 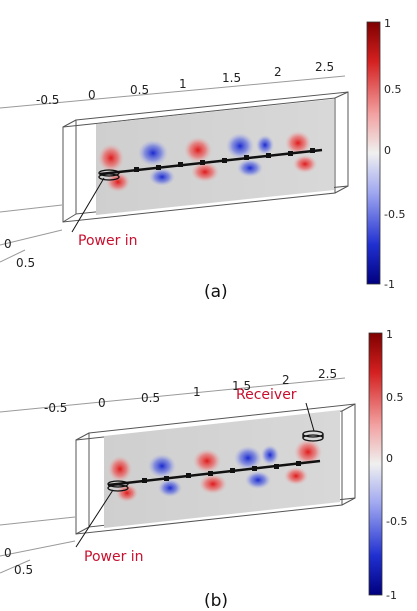 What do you see at coordinates (313, 436) in the screenshot?
I see `receiver-coil-icon` at bounding box center [313, 436].